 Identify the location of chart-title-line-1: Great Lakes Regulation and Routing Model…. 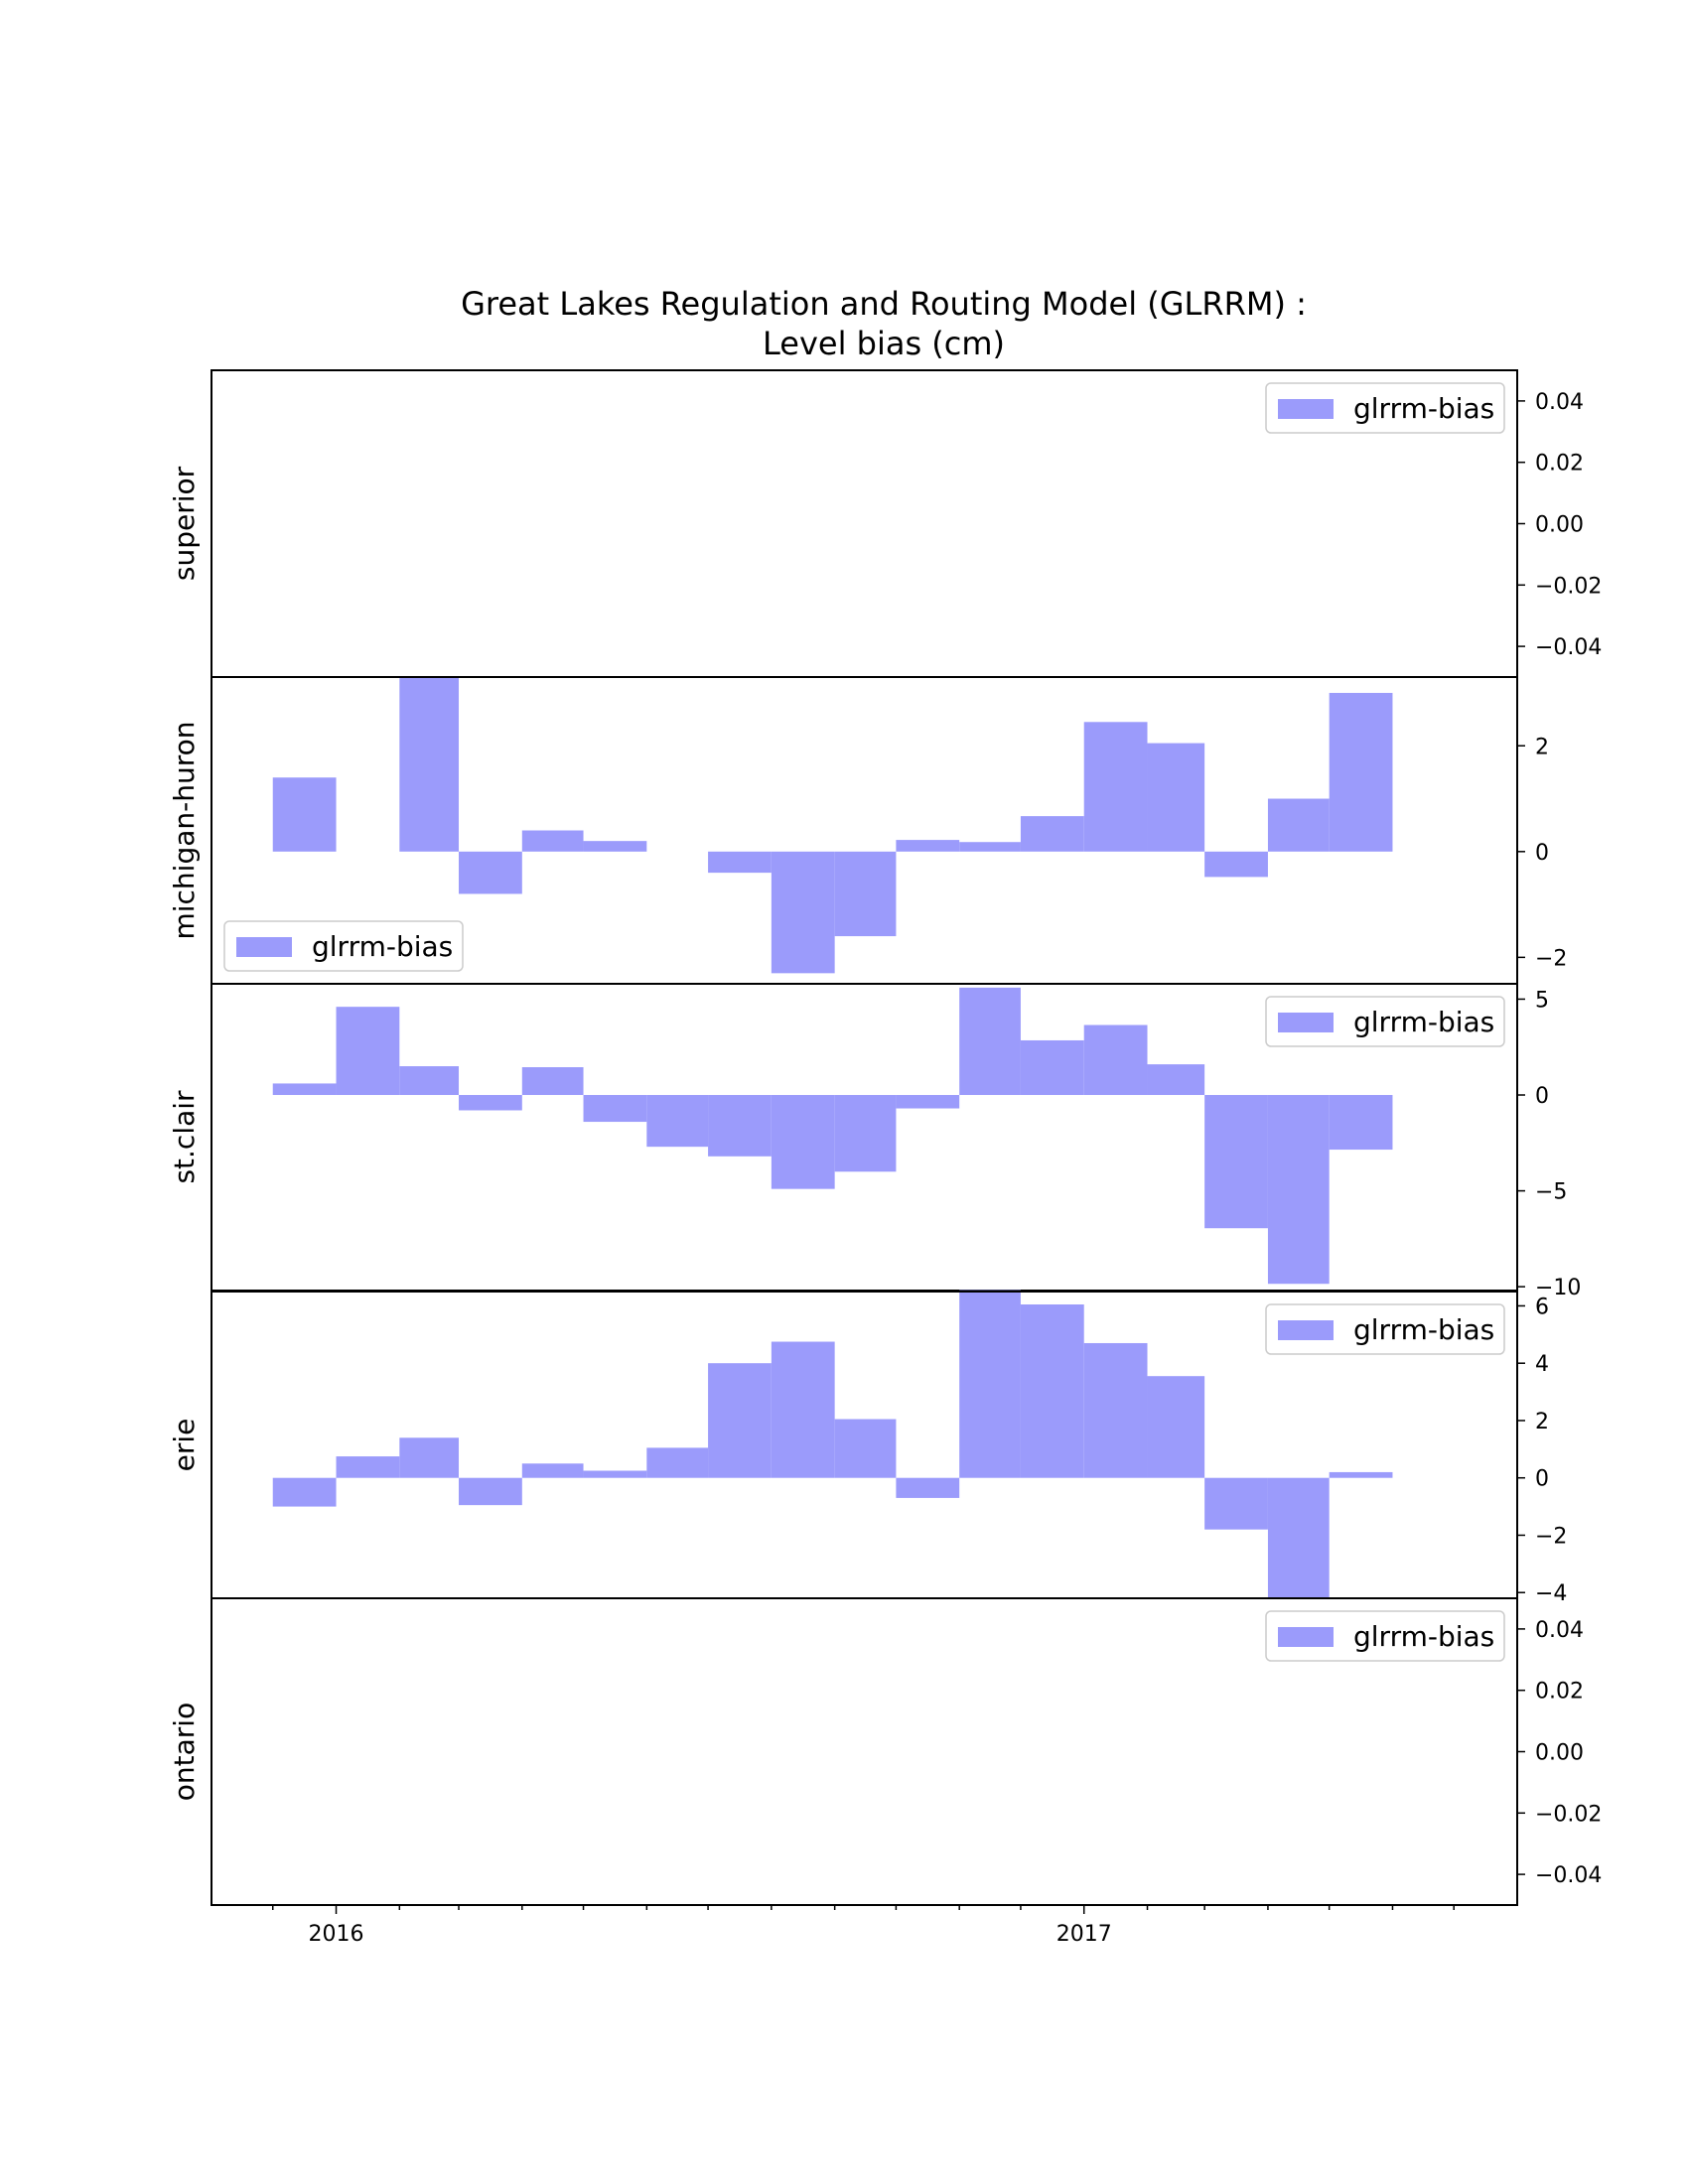
(884, 304).